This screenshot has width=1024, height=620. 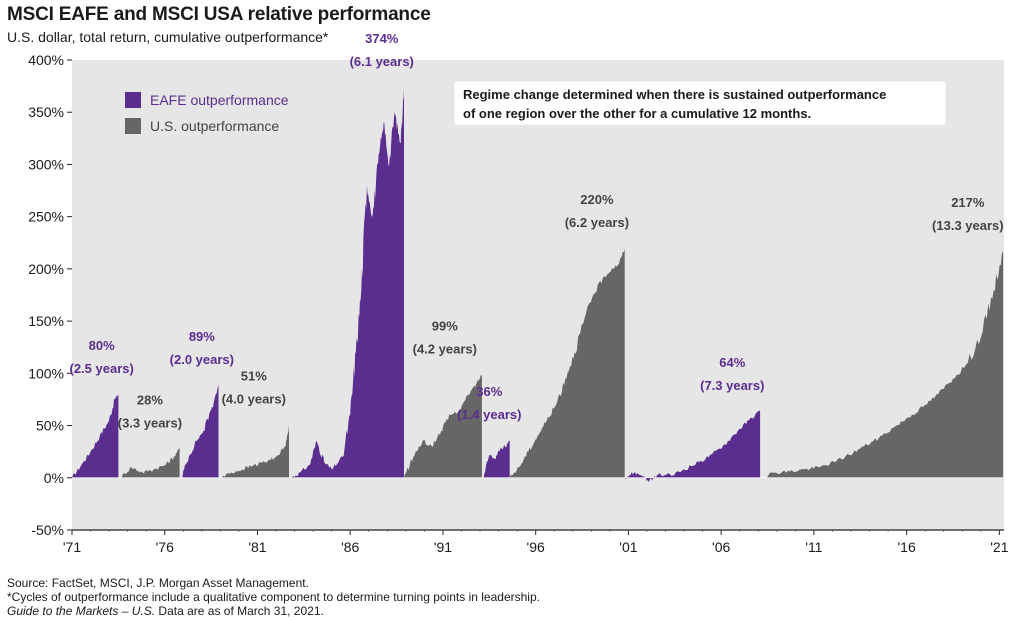 What do you see at coordinates (214, 126) in the screenshot?
I see `legend-label-us: U.S. outperformance` at bounding box center [214, 126].